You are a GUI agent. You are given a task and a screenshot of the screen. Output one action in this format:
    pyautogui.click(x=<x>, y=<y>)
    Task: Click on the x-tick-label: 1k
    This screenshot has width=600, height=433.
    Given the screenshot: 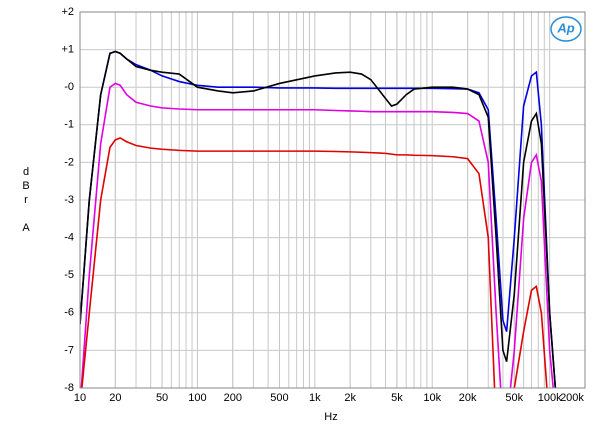 What is the action you would take?
    pyautogui.click(x=315, y=398)
    